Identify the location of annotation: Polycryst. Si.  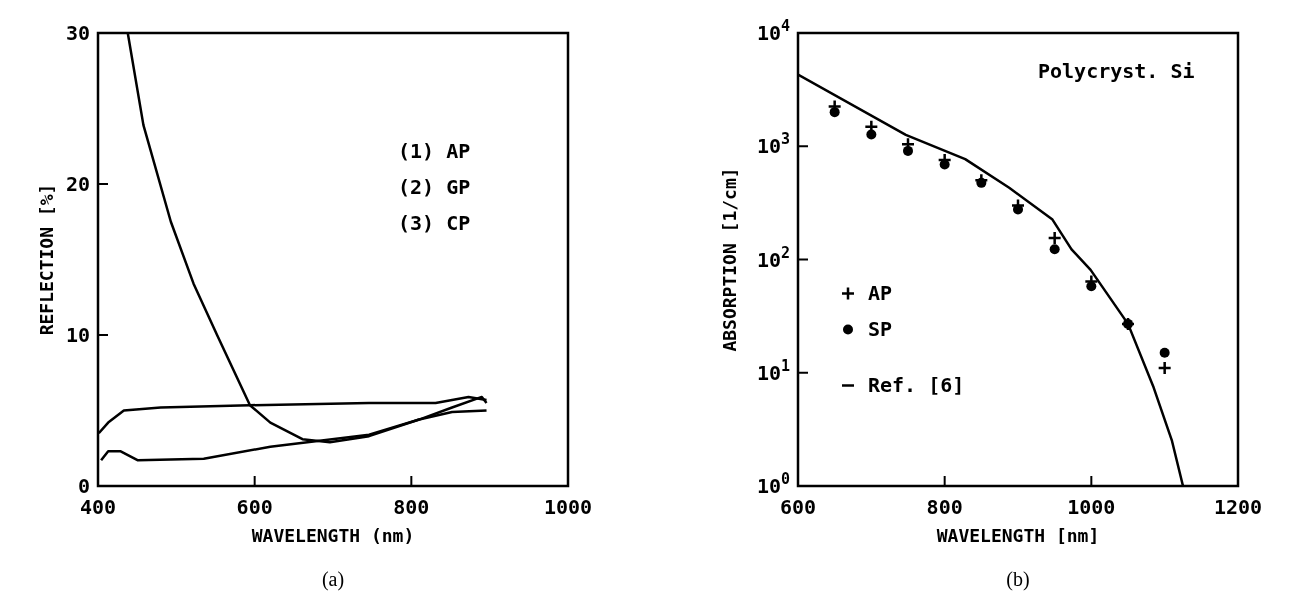
(1116, 71).